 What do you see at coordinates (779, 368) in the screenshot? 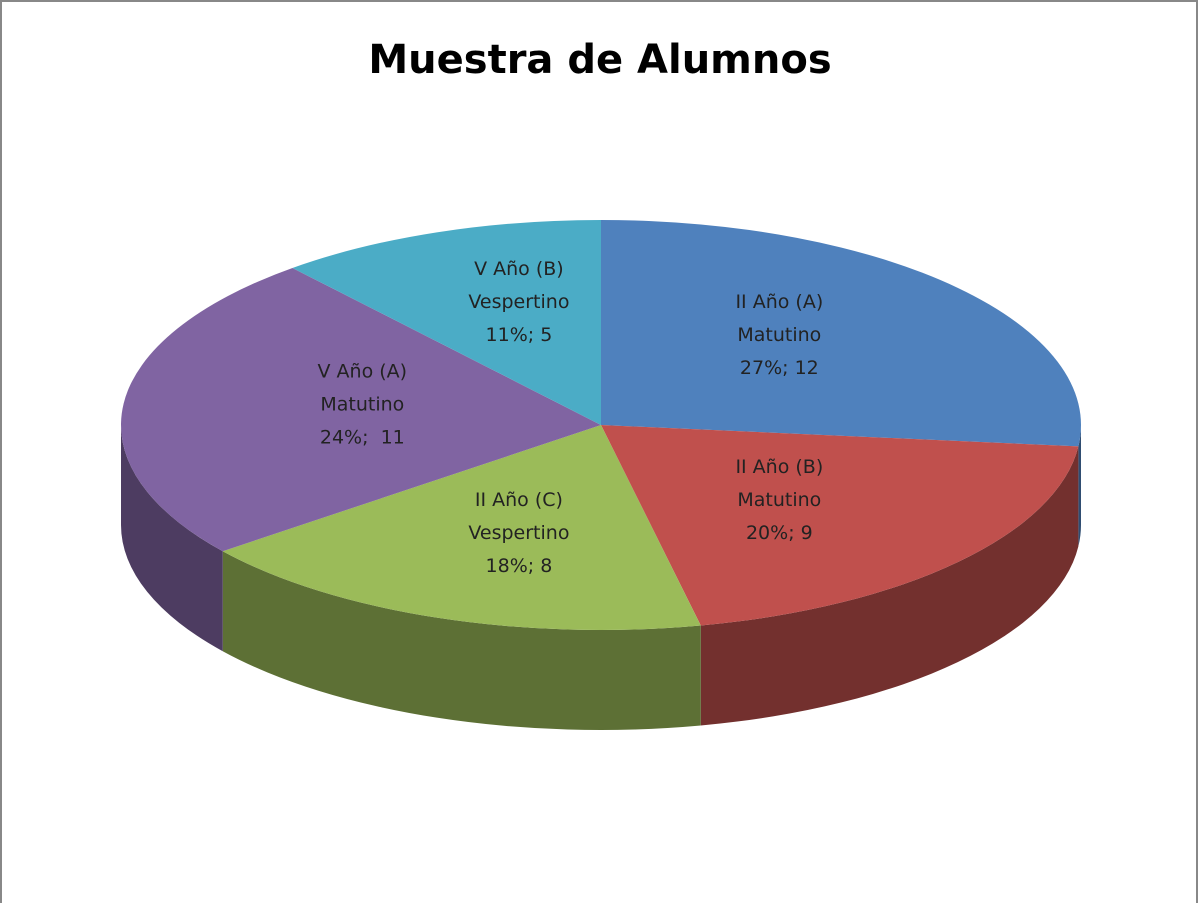
I see `value-label: 27%; 12` at bounding box center [779, 368].